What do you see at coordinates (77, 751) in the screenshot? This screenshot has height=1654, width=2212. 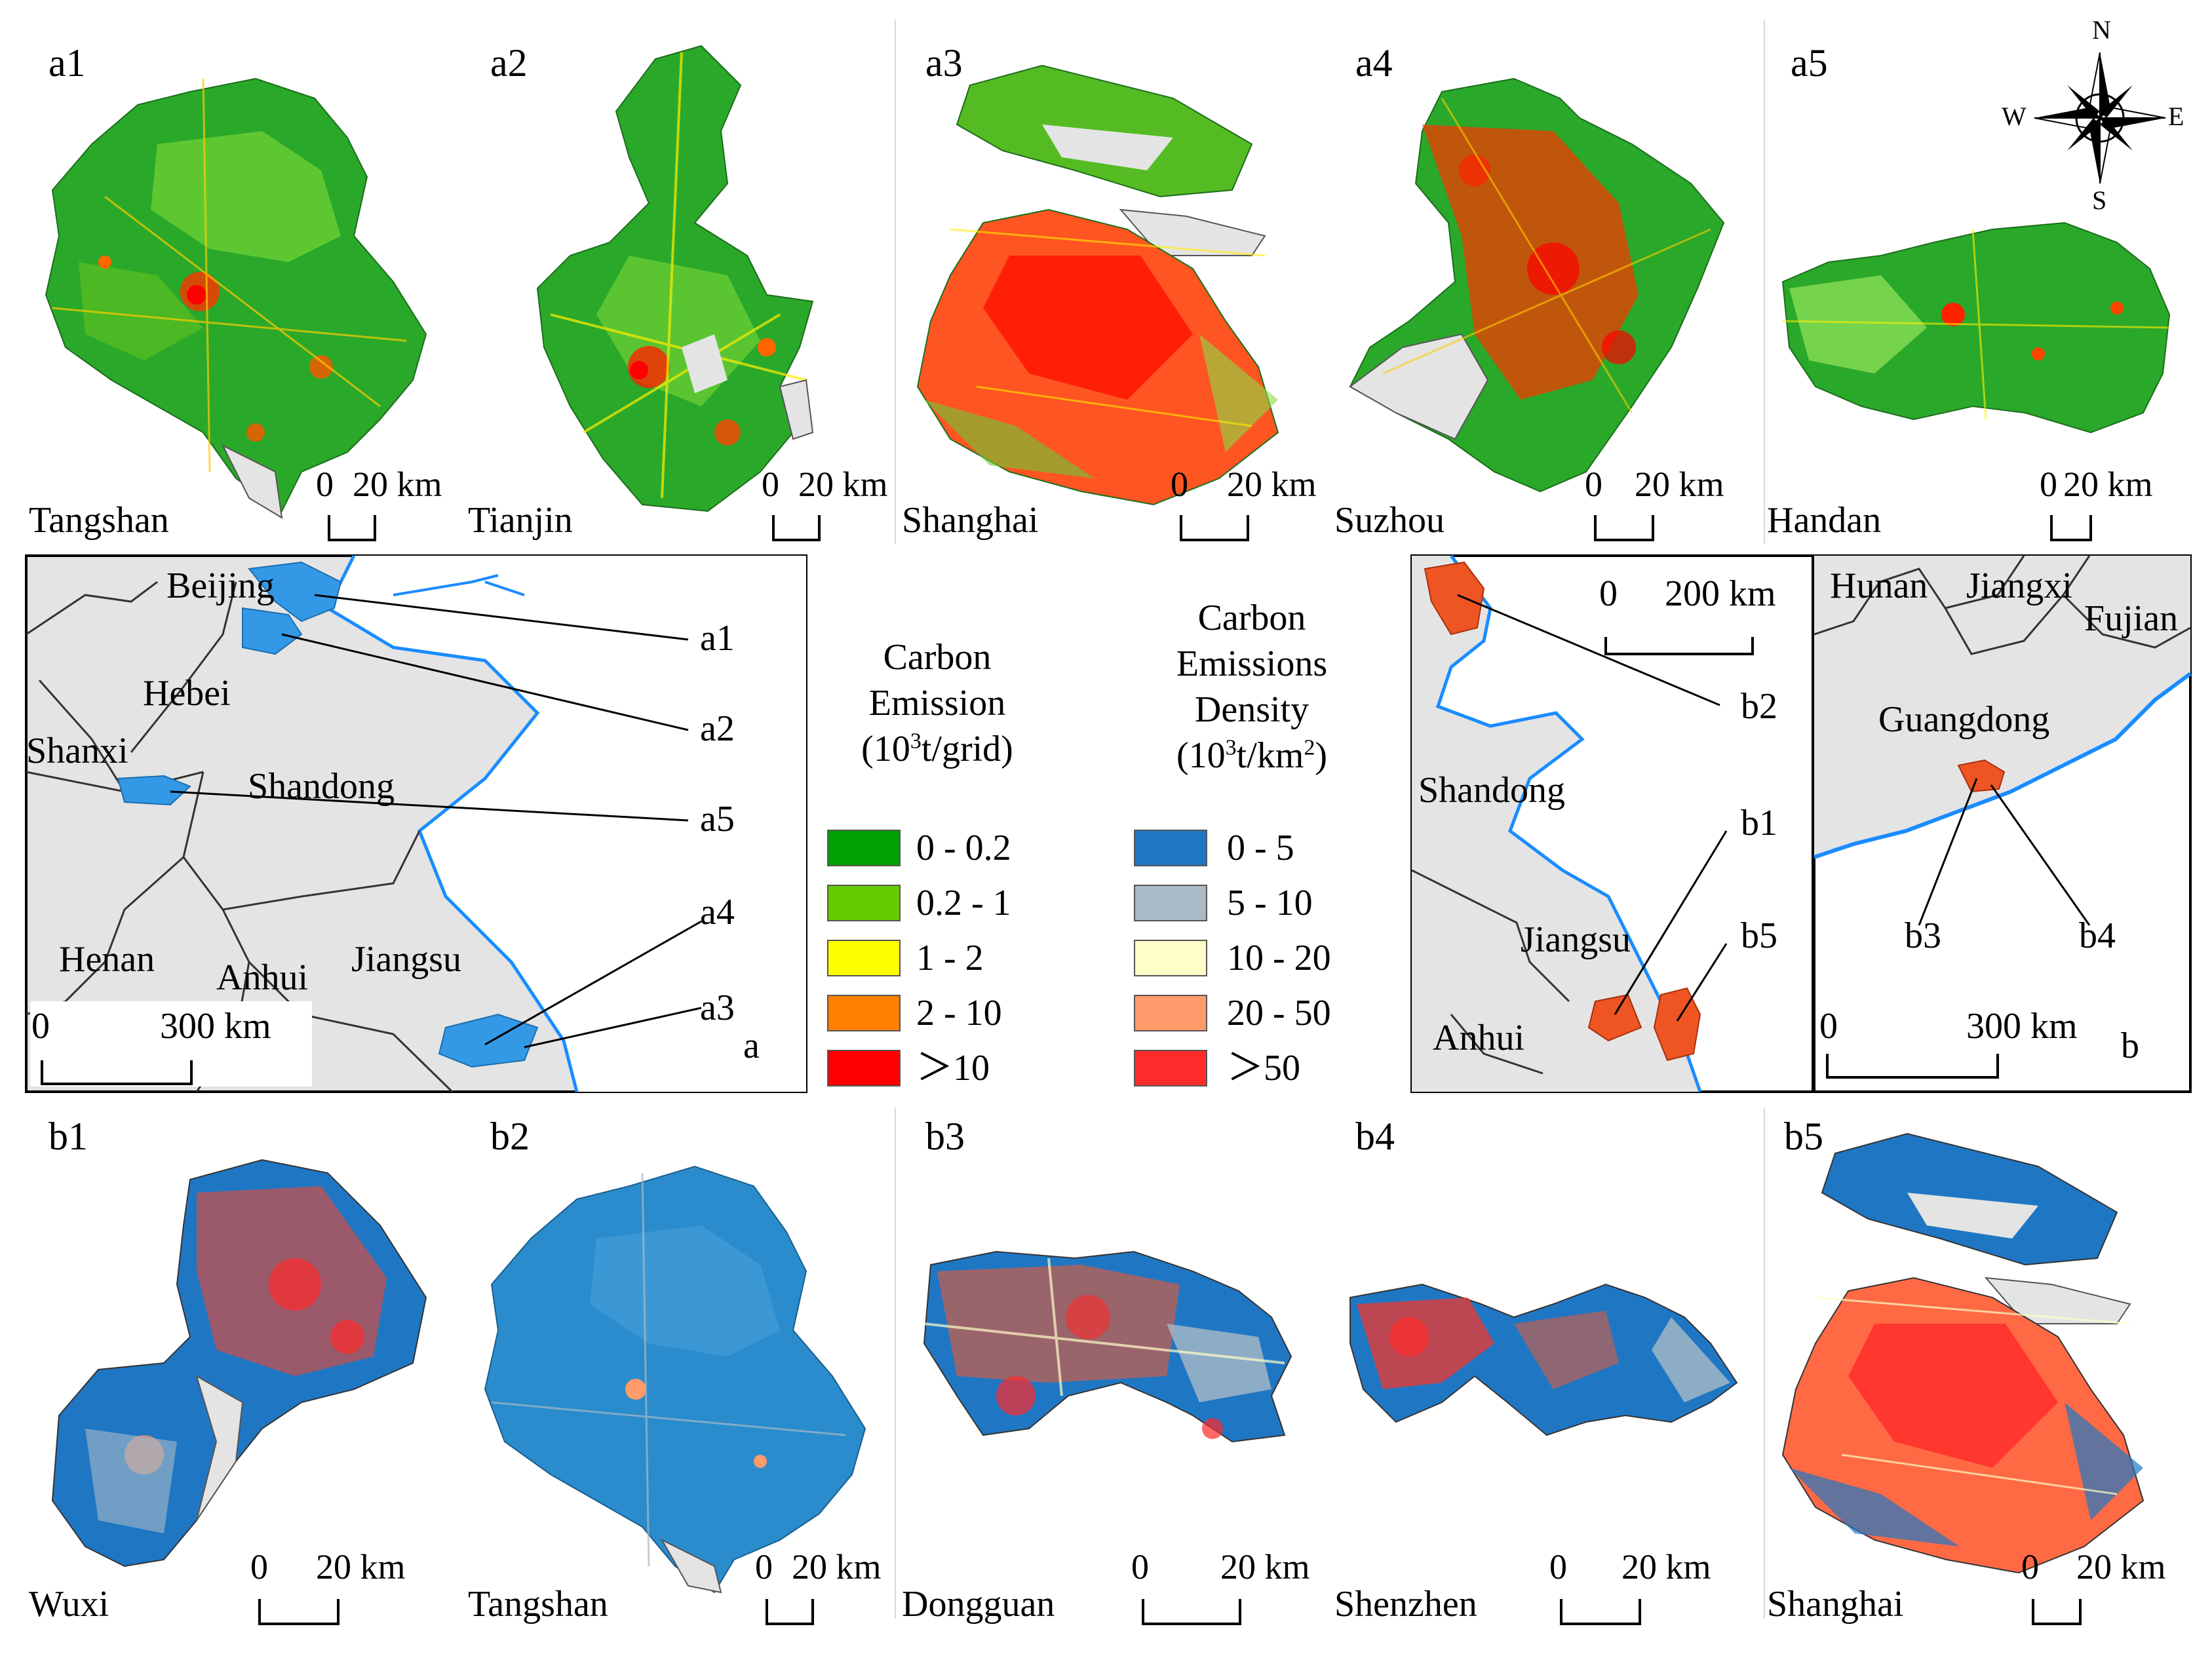 I see `label-shanxi: Shanxi` at bounding box center [77, 751].